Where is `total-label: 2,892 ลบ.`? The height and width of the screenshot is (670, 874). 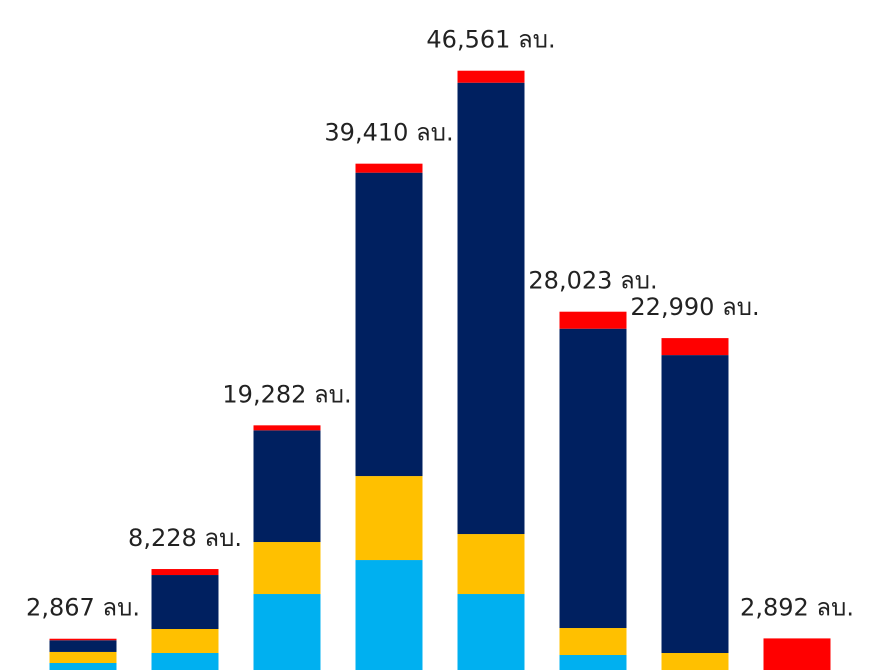 total-label: 2,892 ลบ. is located at coordinates (797, 607).